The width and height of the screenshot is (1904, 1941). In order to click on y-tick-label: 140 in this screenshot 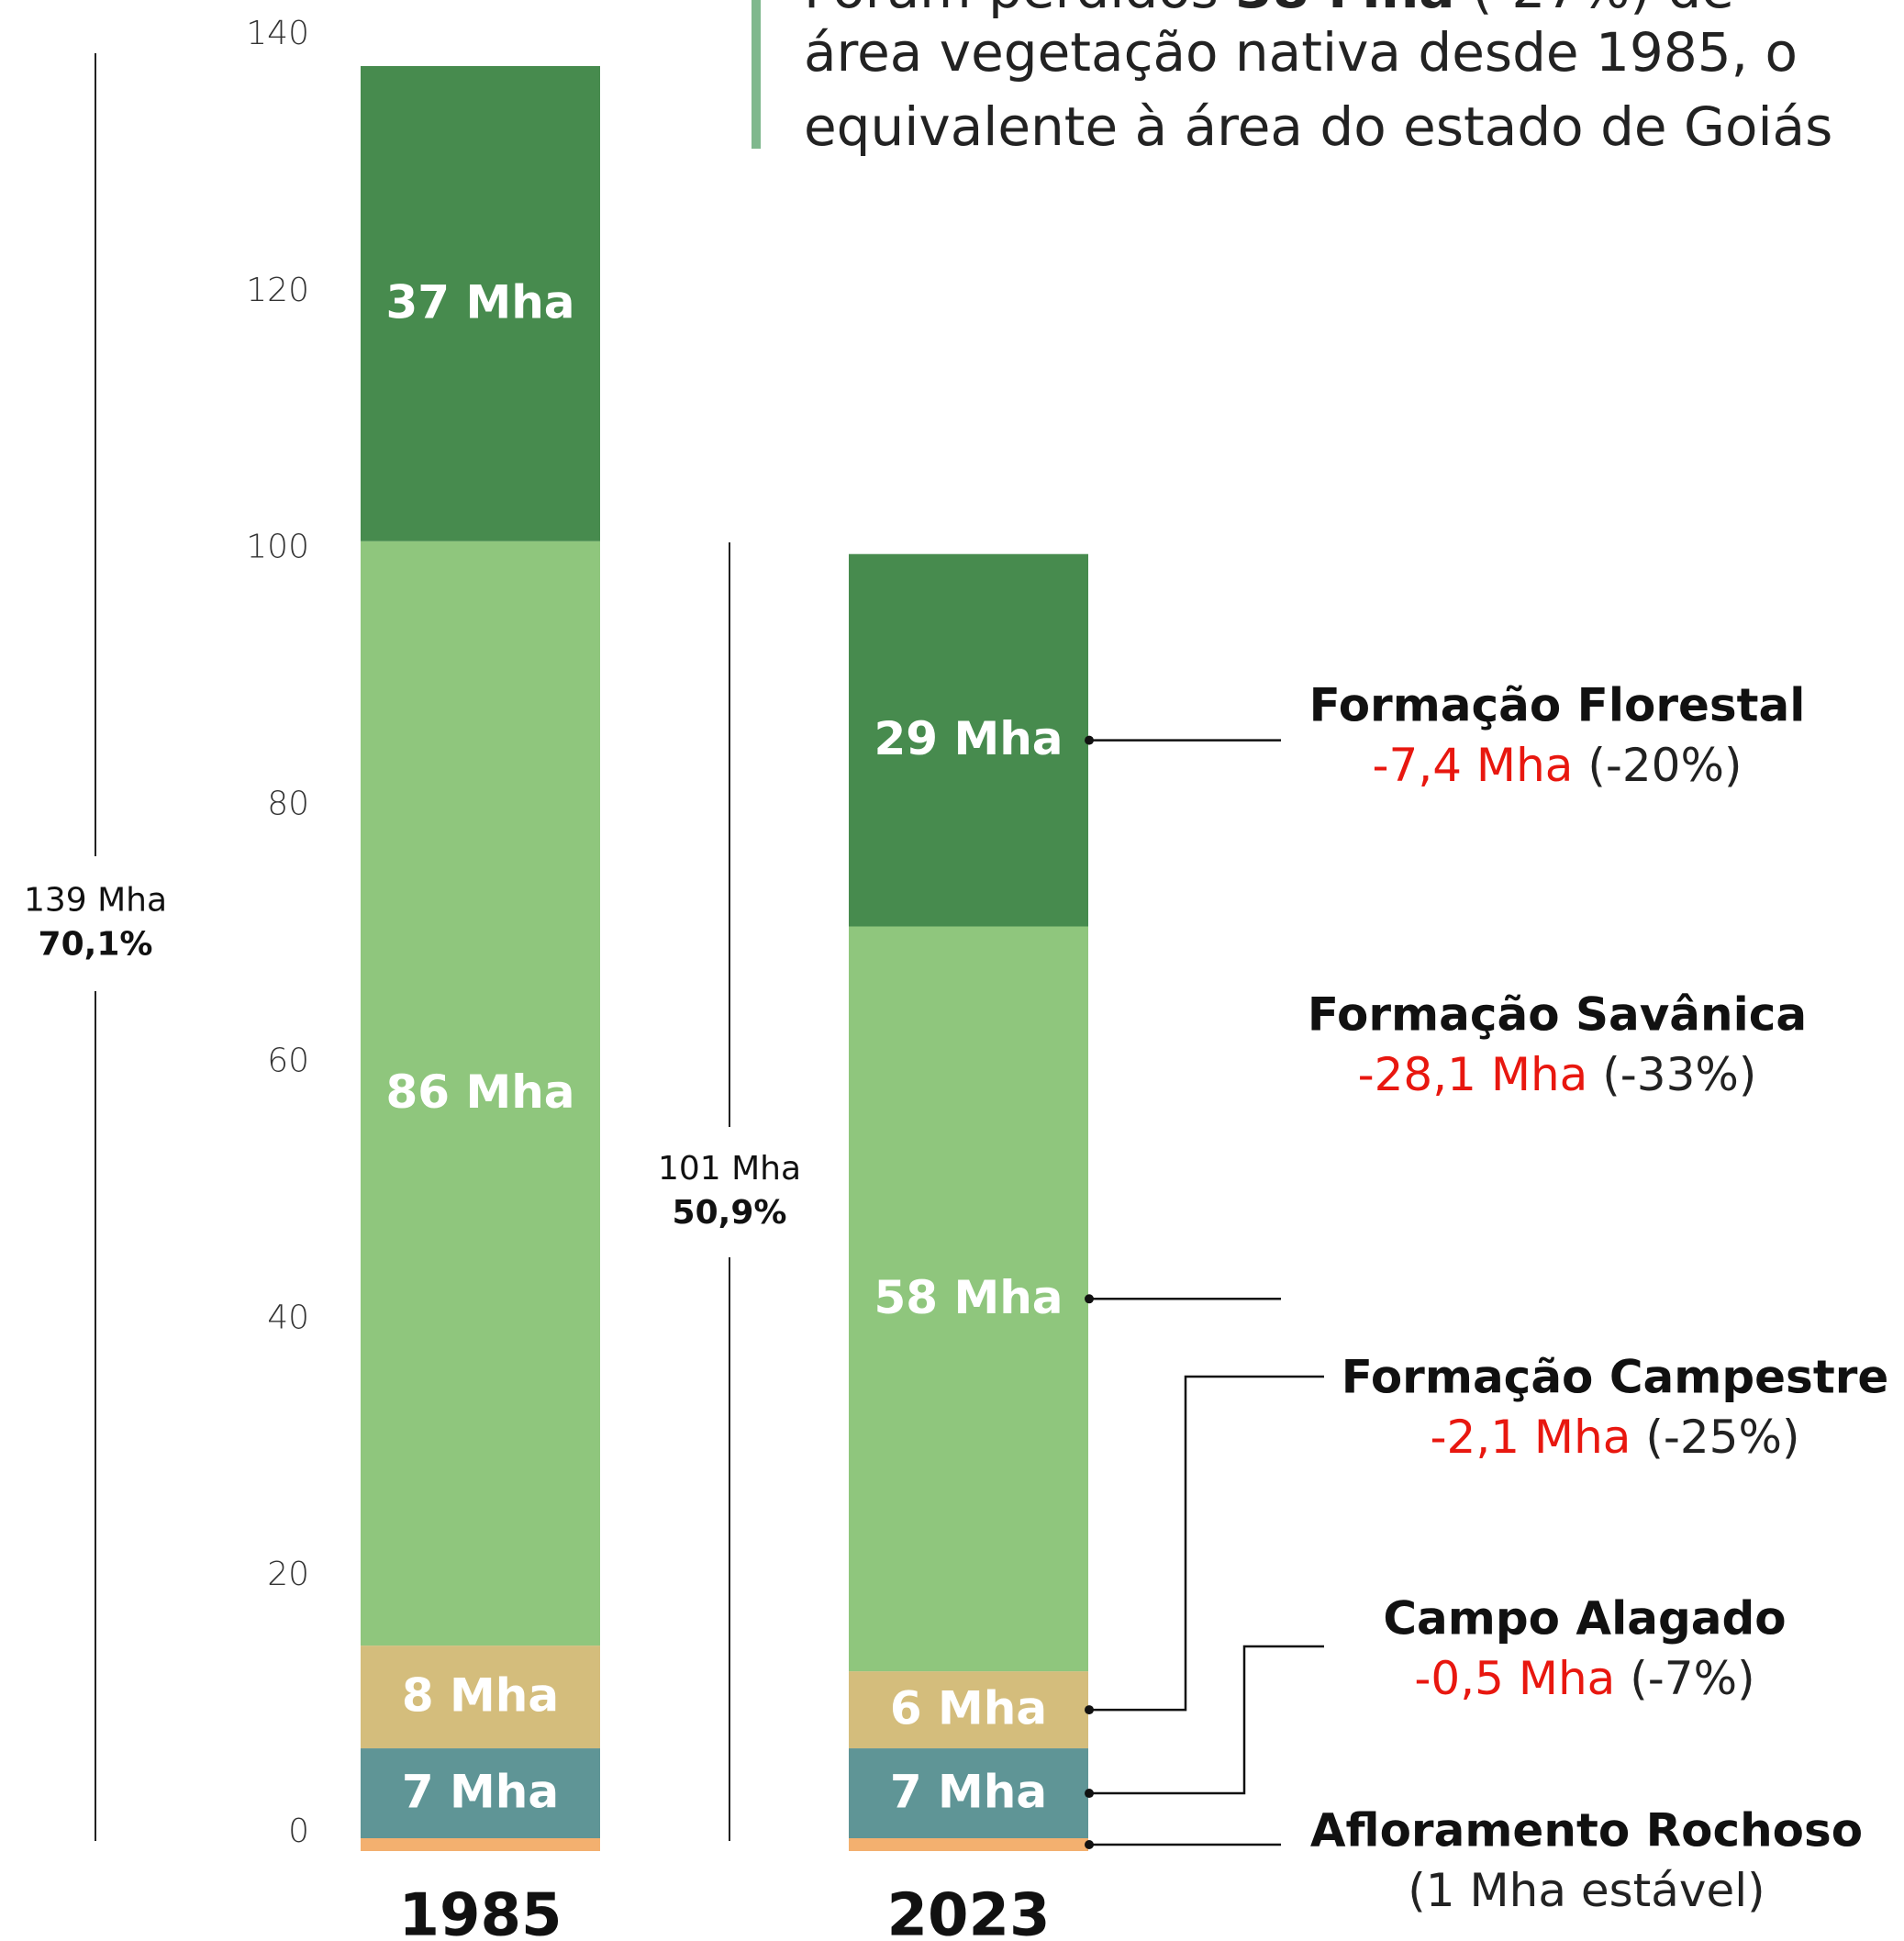, I will do `click(277, 33)`.